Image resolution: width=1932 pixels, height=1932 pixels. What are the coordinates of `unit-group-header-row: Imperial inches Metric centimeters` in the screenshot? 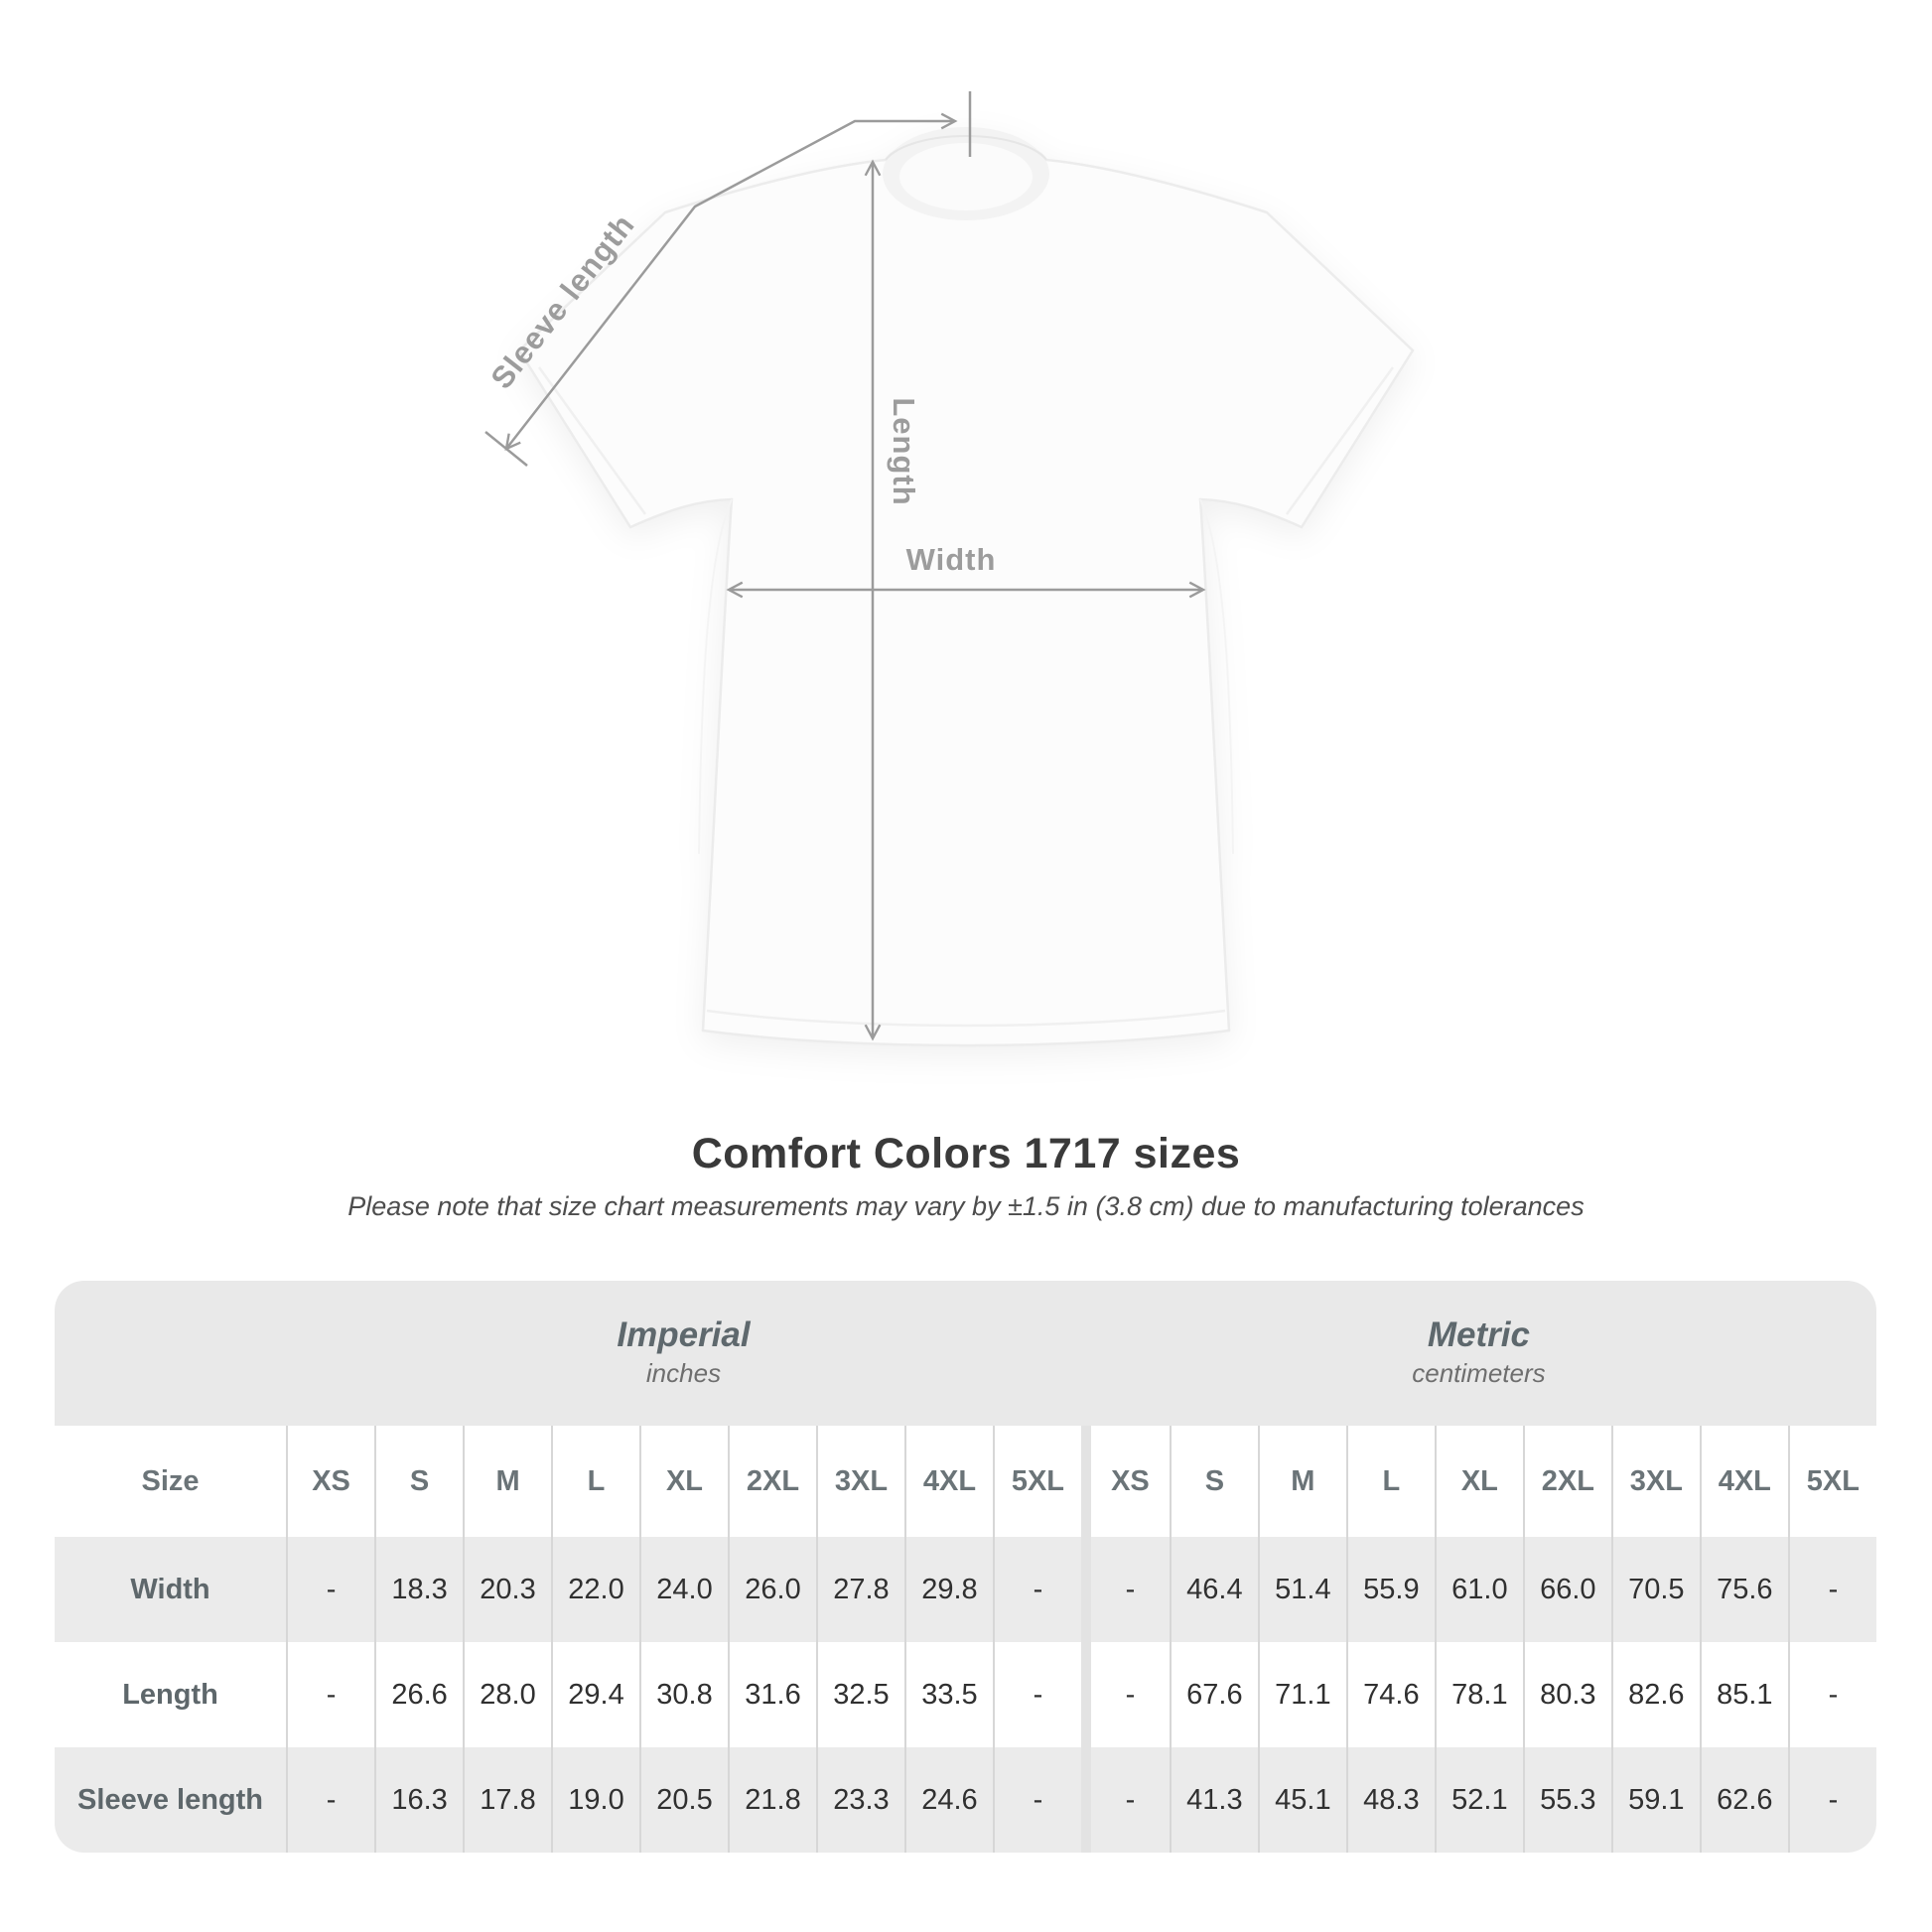 It's located at (966, 1353).